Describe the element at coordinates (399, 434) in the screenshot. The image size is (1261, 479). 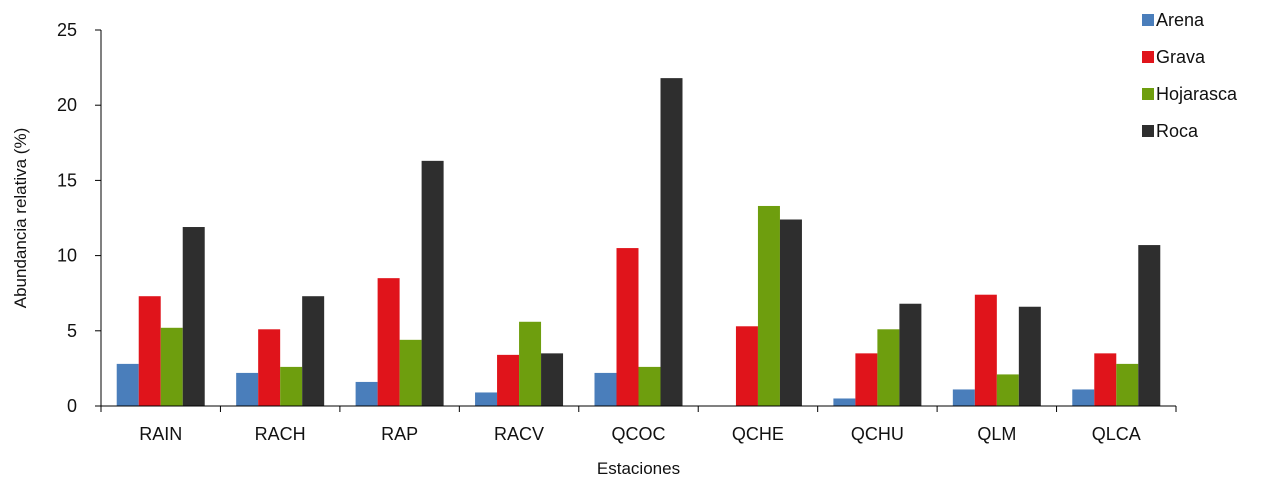
I see `x-tick-label: RAP` at that location.